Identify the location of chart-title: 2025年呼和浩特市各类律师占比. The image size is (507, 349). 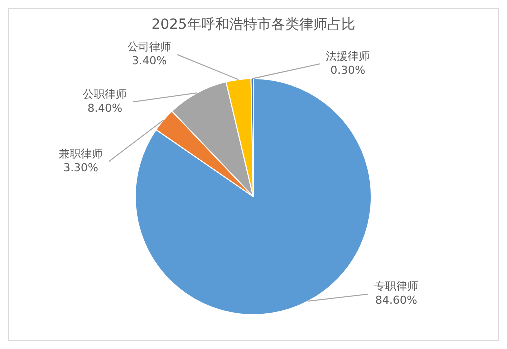
(254, 25).